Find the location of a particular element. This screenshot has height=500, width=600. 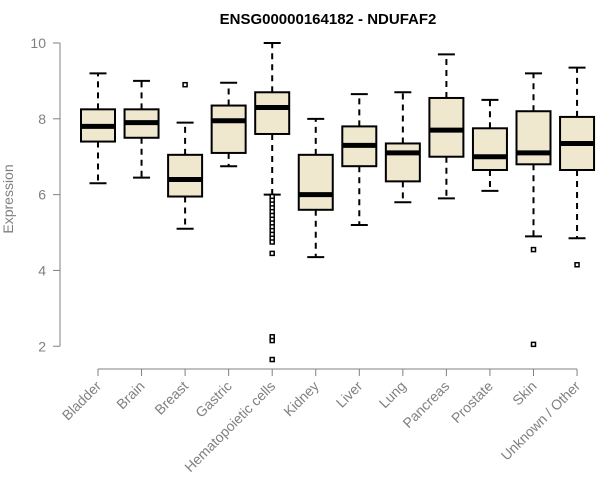

box-liver is located at coordinates (359, 159).